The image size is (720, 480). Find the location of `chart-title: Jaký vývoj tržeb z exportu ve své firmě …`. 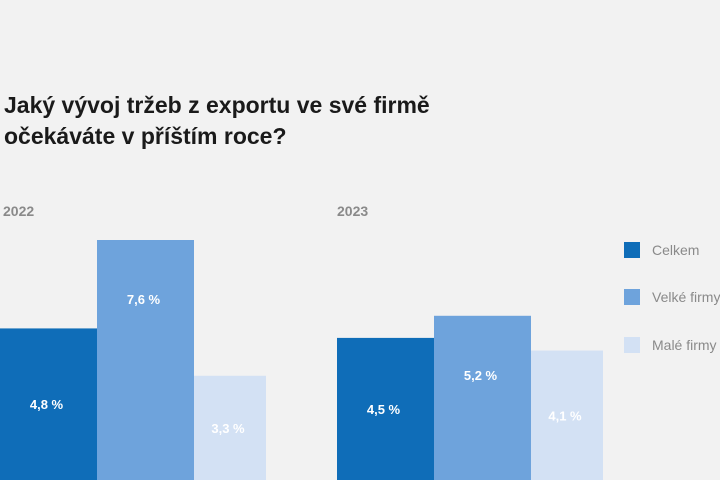

chart-title: Jaký vývoj tržeb z exportu ve své firmě … is located at coordinates (217, 120).